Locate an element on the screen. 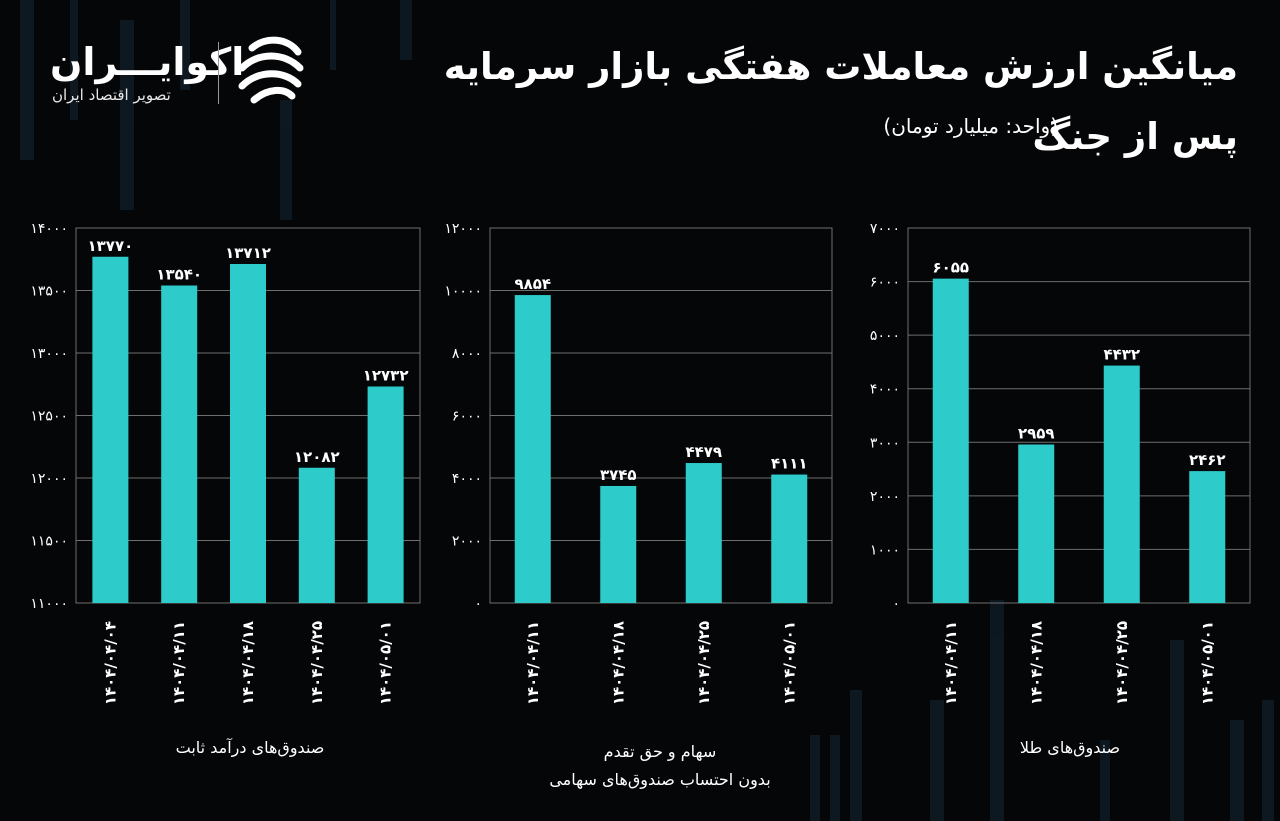 This screenshot has width=1280, height=821. chart1-title: صندوق‌های درآمد ثابت is located at coordinates (250, 747).